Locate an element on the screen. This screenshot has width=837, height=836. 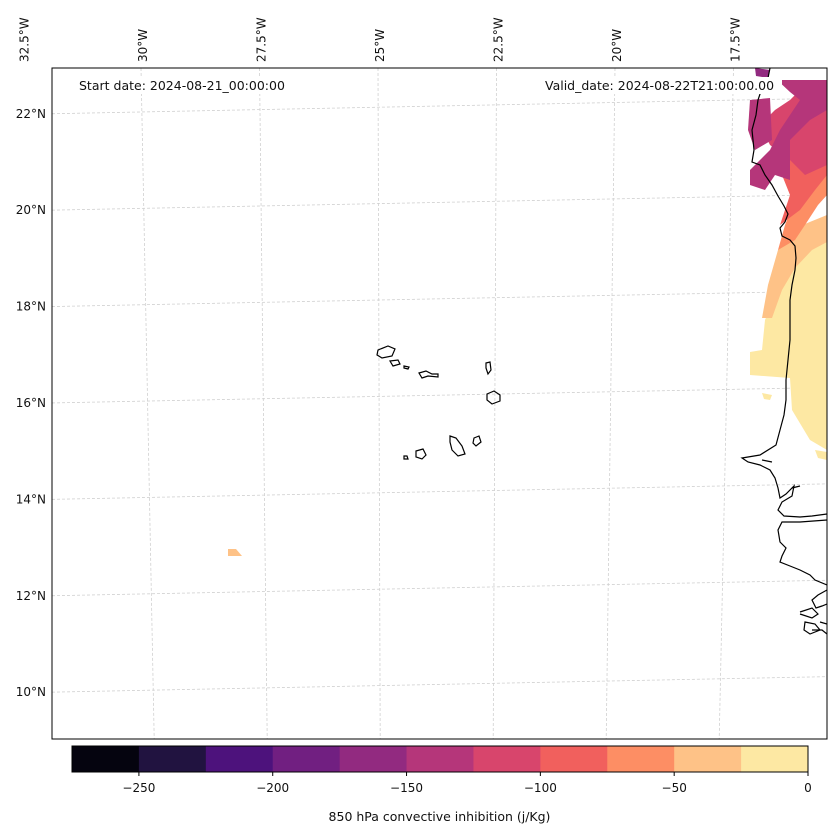
lat-tick-label: 12°N is located at coordinates (31, 596).